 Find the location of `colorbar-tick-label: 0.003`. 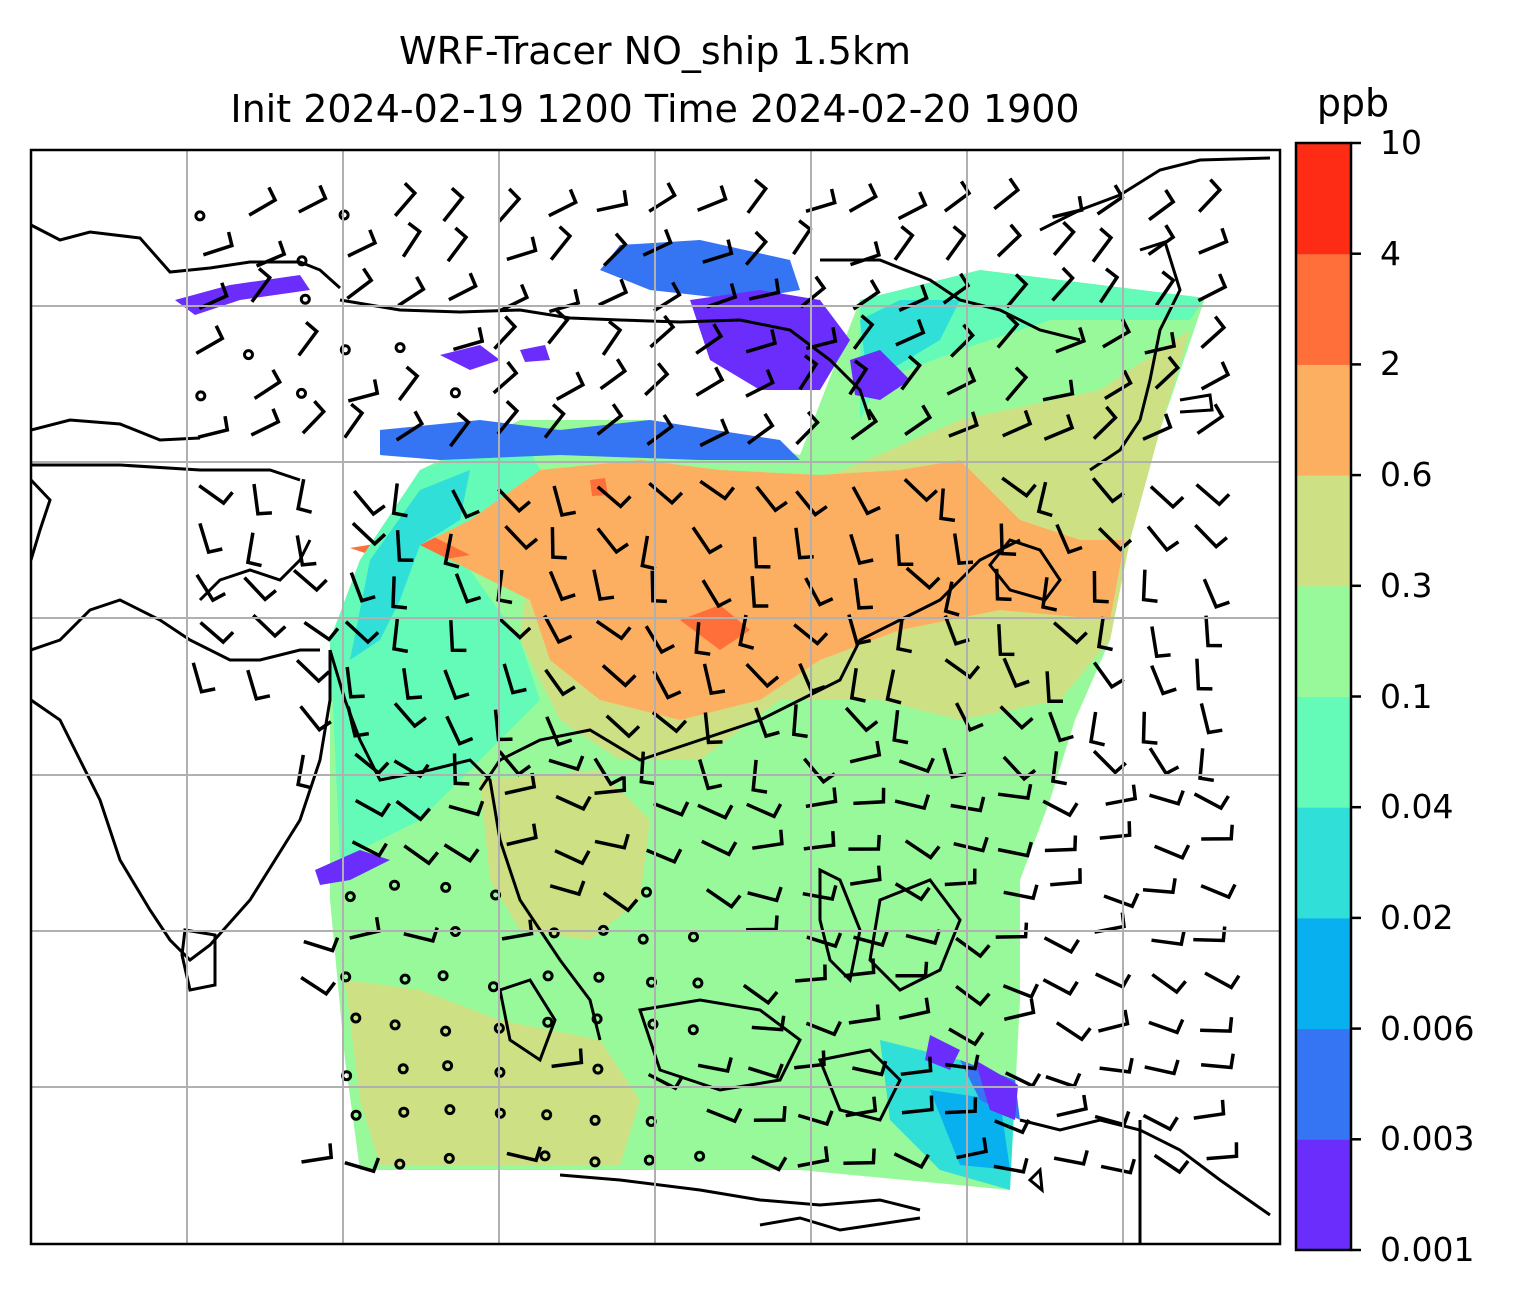

colorbar-tick-label: 0.003 is located at coordinates (1427, 1139).